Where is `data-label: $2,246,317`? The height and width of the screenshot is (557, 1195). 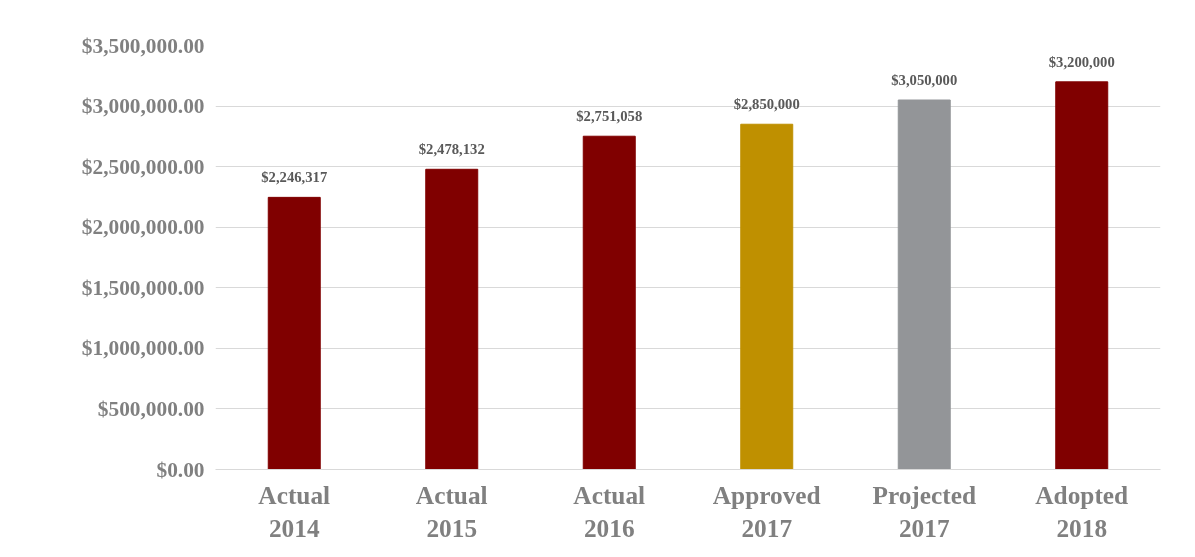
data-label: $2,246,317 is located at coordinates (294, 177).